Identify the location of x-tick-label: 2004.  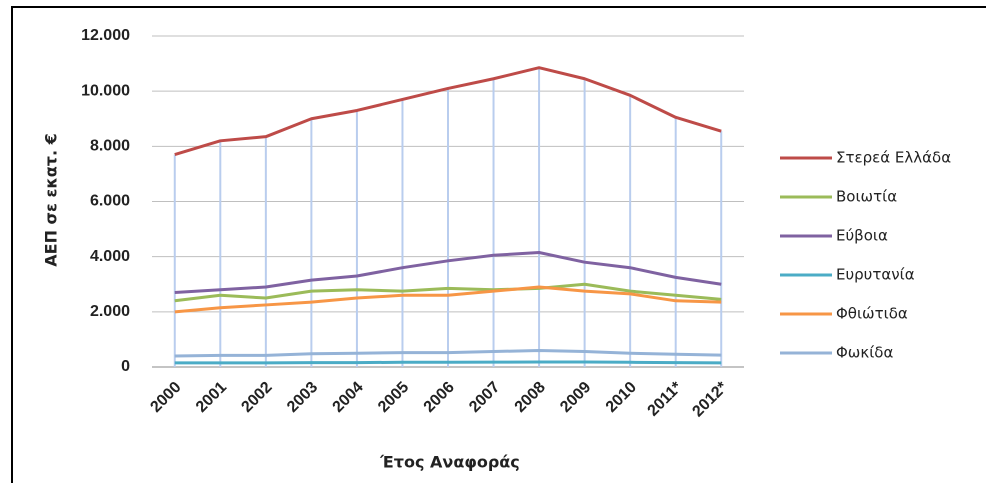
(348, 397).